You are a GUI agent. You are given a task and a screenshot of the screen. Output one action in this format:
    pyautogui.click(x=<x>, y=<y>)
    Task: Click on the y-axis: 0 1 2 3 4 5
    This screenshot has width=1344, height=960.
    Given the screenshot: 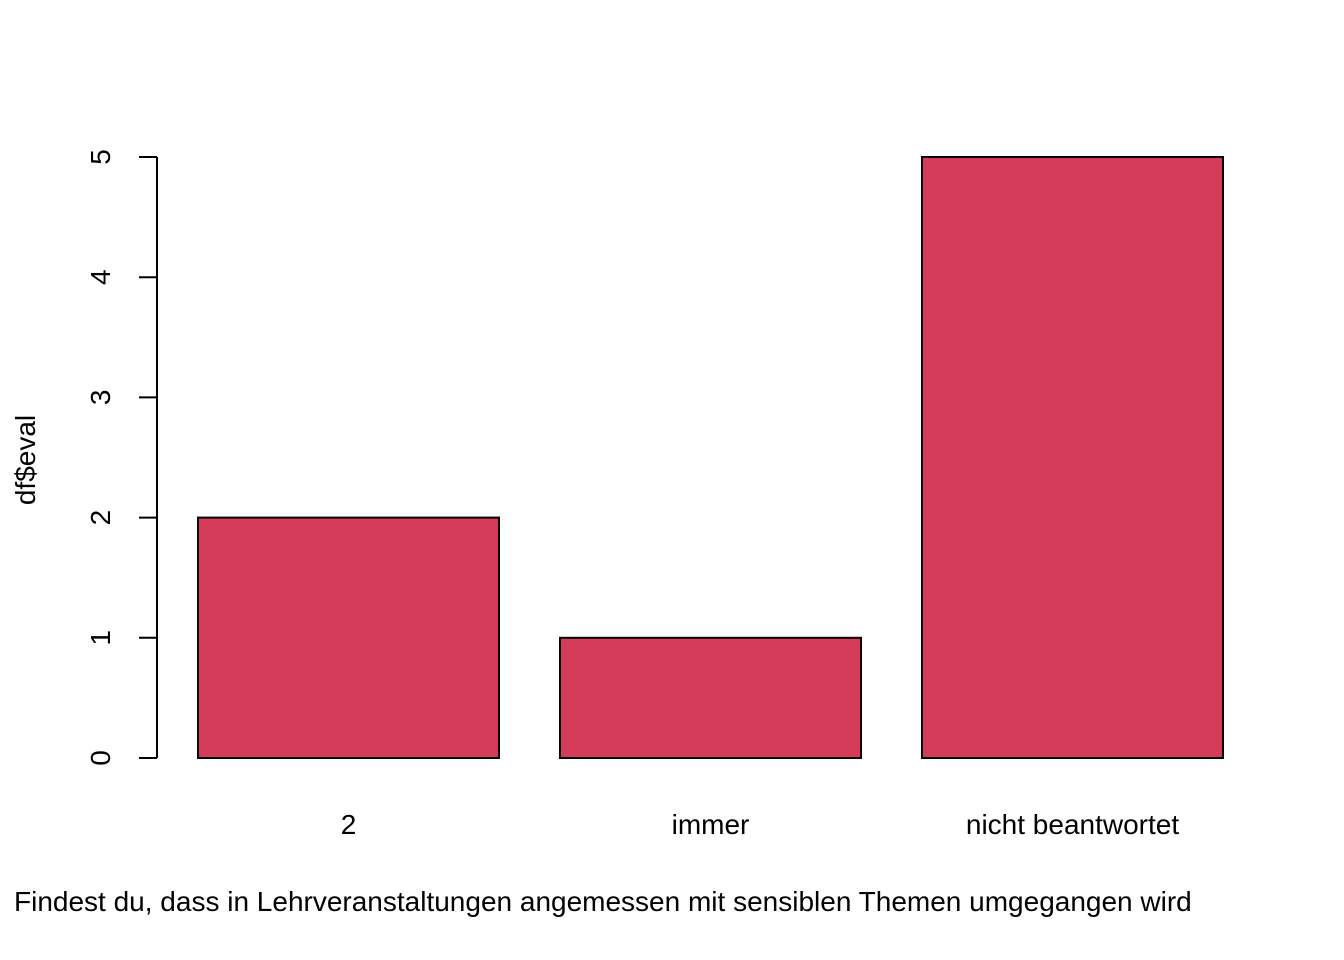 What is the action you would take?
    pyautogui.click(x=121, y=457)
    